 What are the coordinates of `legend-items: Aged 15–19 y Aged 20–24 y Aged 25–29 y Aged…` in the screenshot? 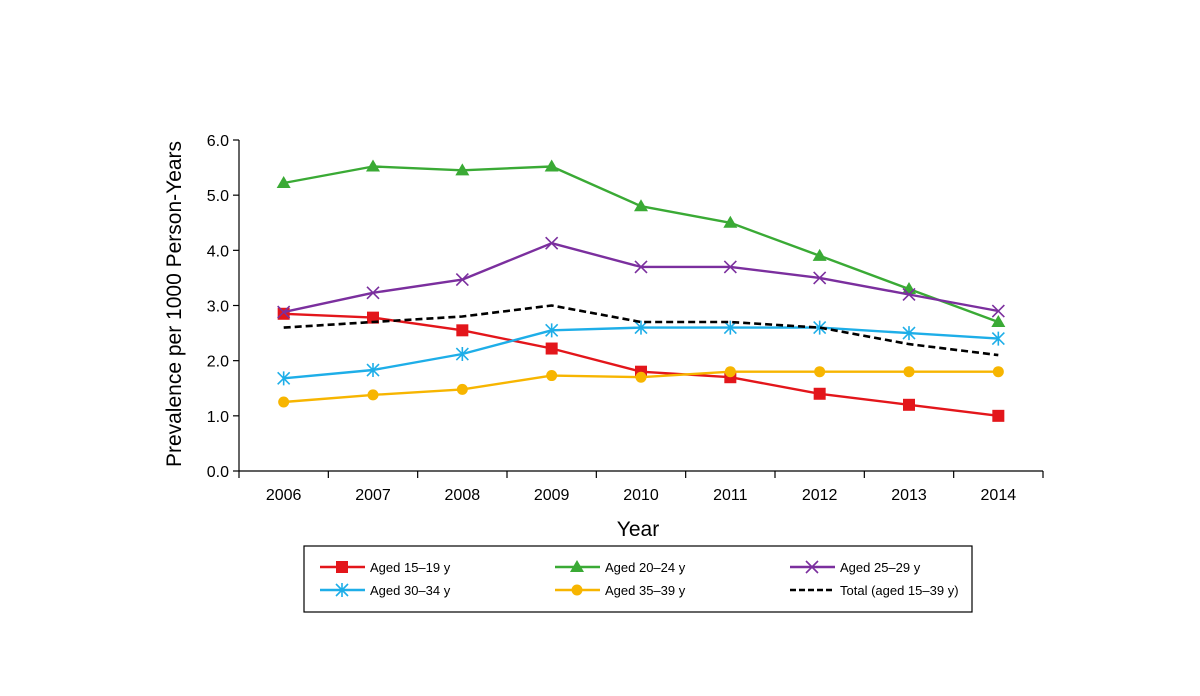 It's located at (639, 579).